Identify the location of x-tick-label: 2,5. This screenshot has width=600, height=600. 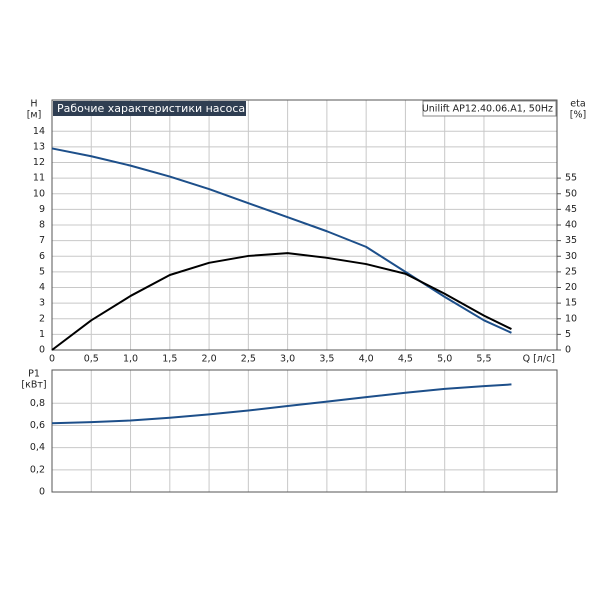
(248, 359).